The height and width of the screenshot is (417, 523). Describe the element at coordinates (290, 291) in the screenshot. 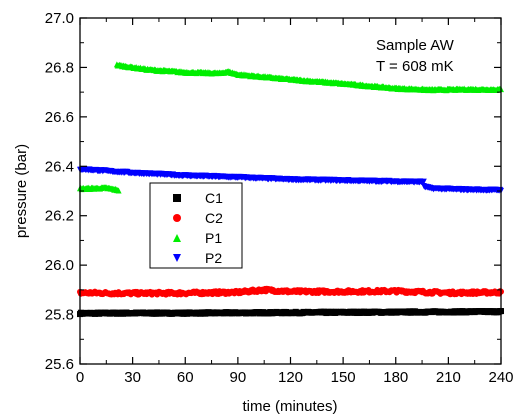

I see `series-c2` at that location.